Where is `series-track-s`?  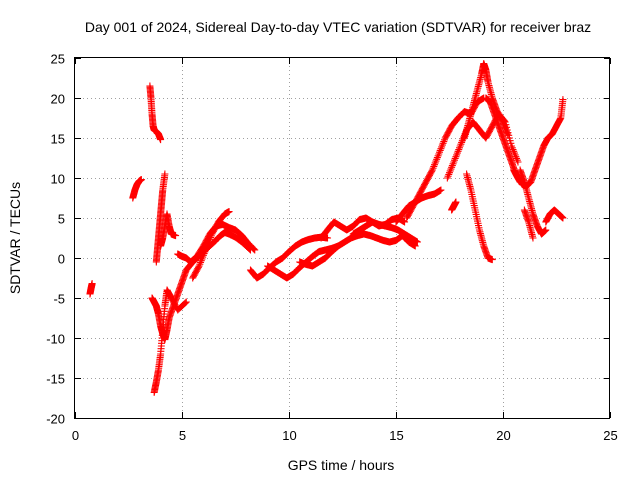 series-track-s is located at coordinates (485, 101).